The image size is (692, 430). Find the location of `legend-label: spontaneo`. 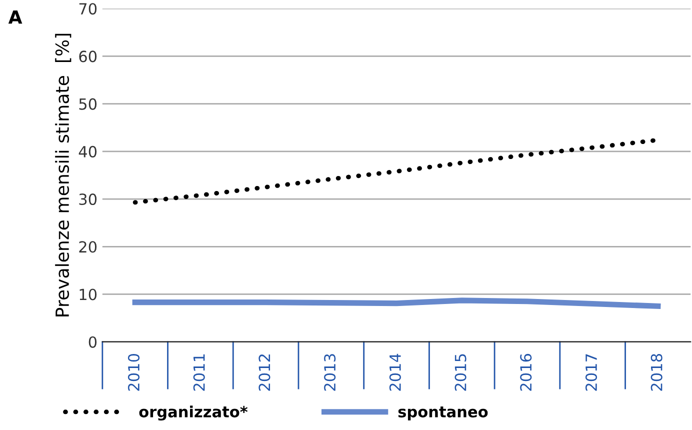

legend-label: spontaneo is located at coordinates (443, 413).